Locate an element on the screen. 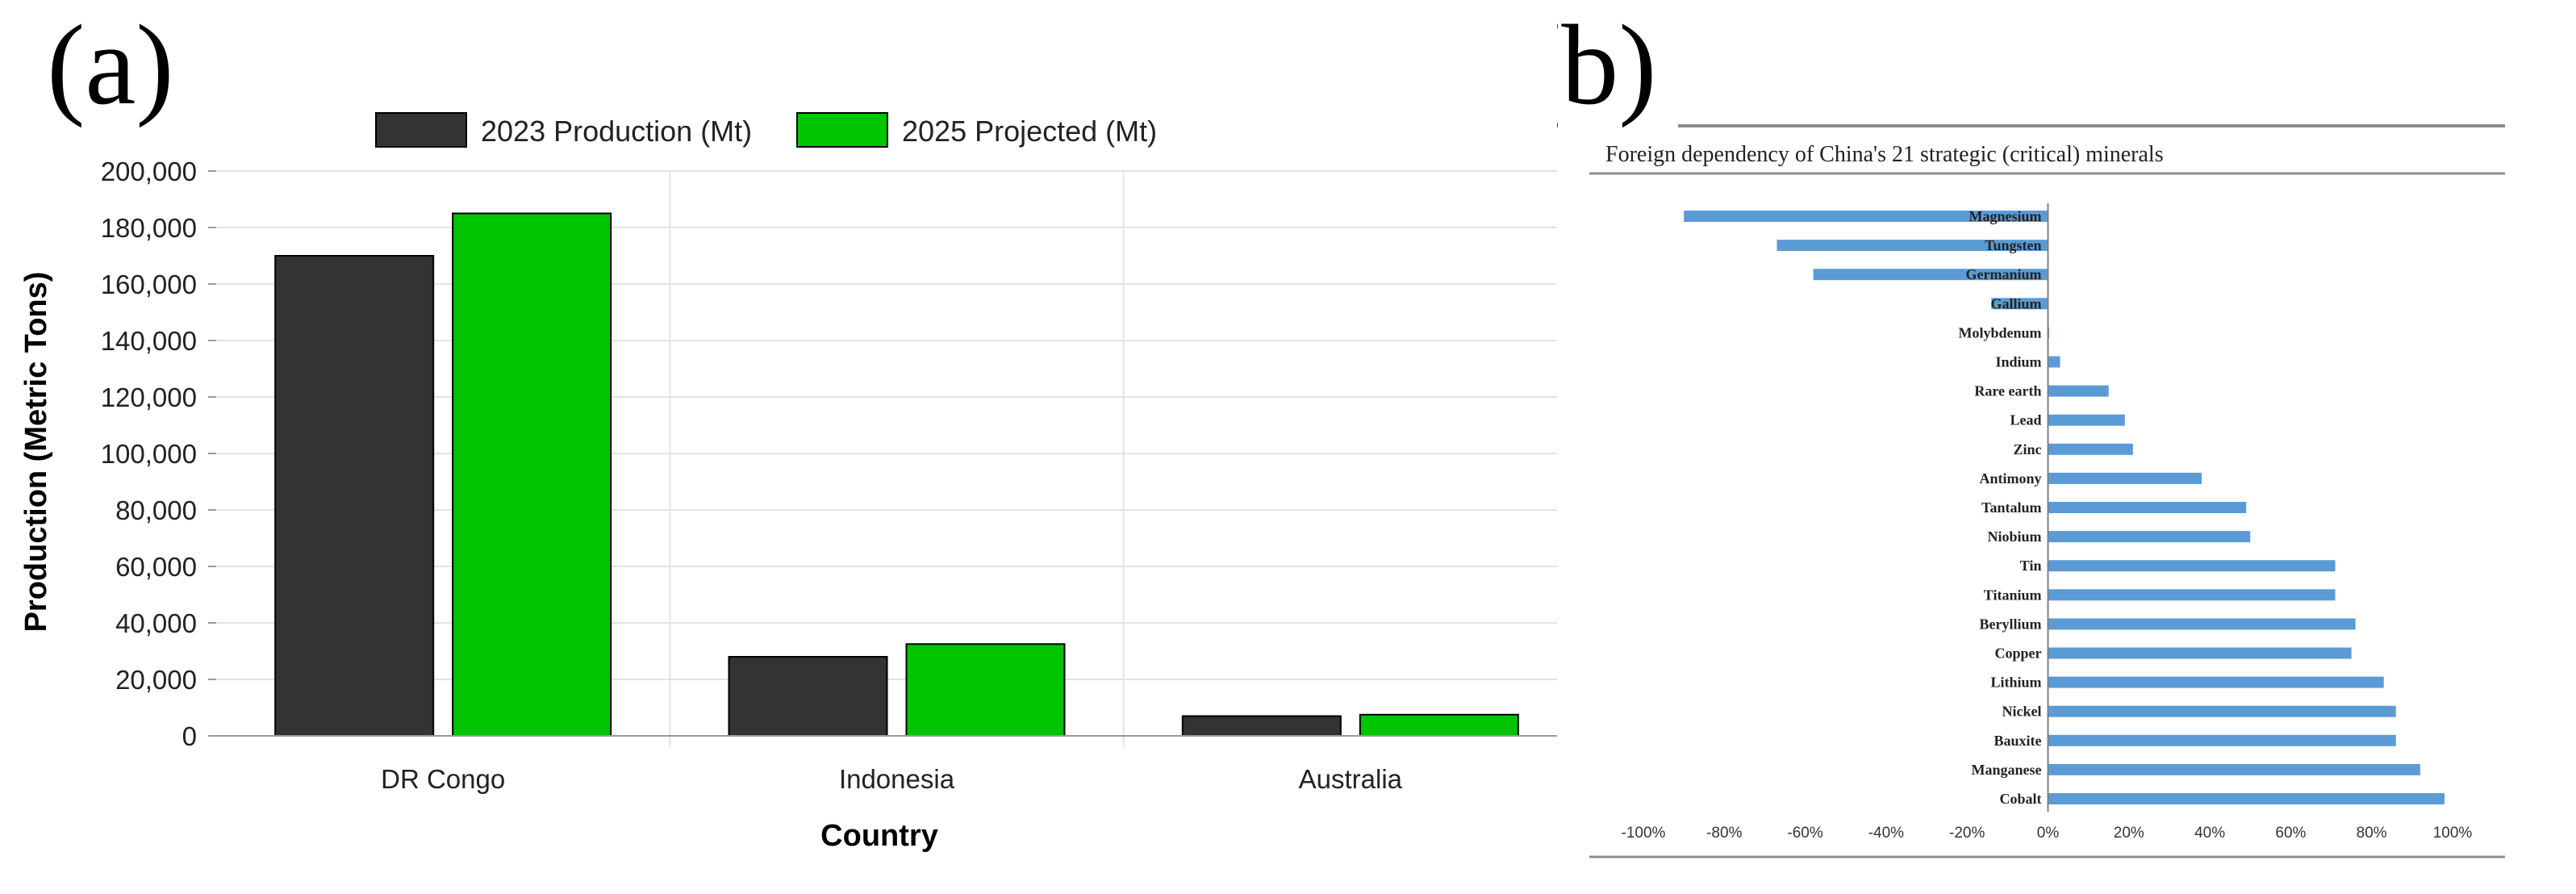  category-label-lead: Lead is located at coordinates (2025, 420).